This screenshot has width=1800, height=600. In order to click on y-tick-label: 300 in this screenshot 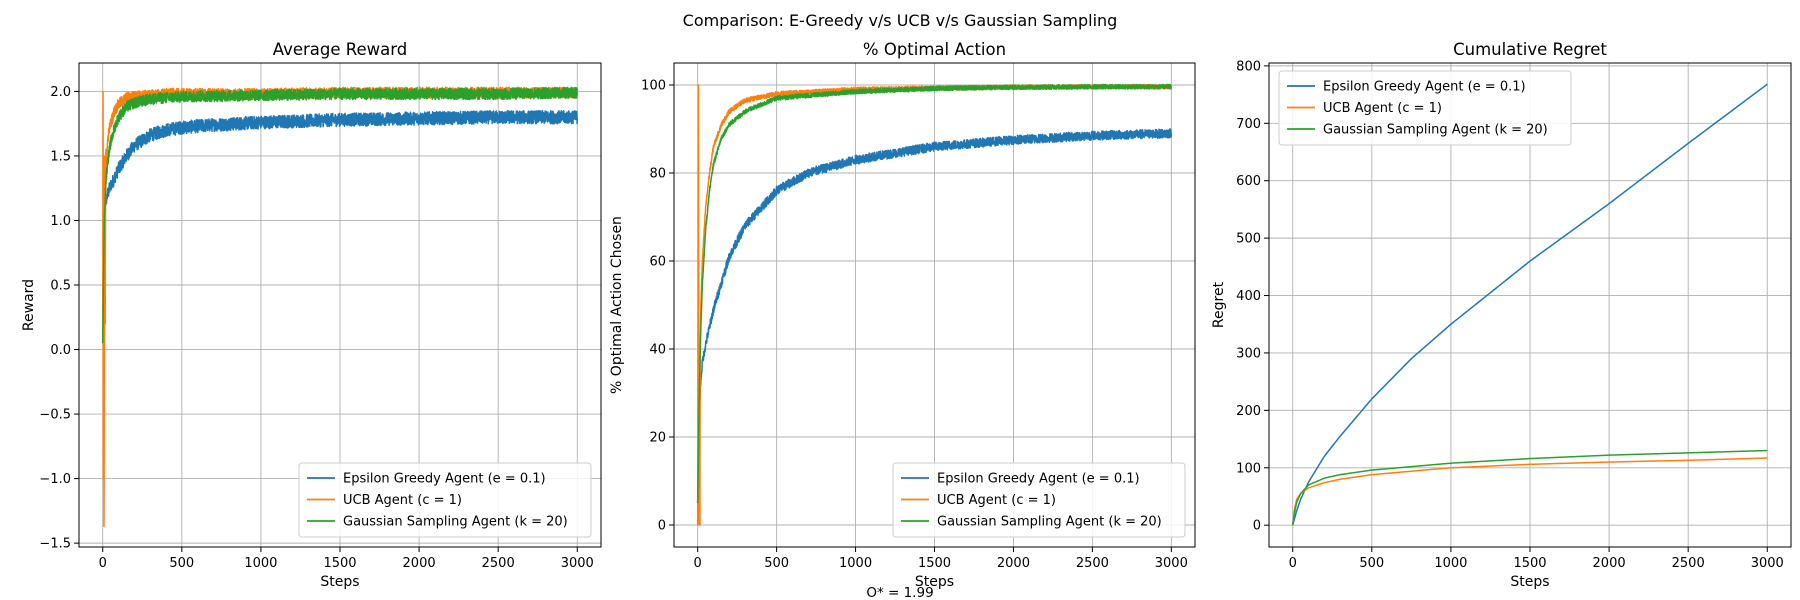, I will do `click(1248, 353)`.